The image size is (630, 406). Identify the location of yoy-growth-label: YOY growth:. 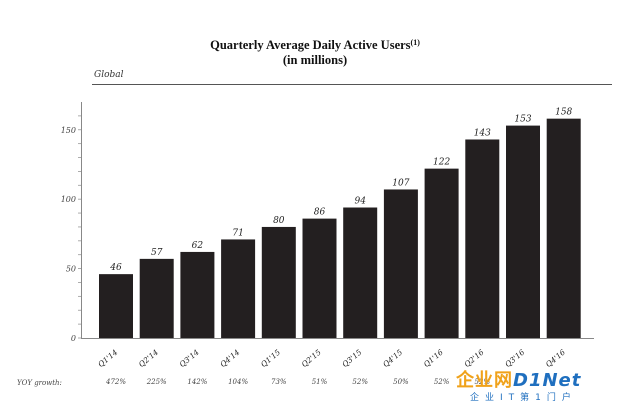
(39, 383).